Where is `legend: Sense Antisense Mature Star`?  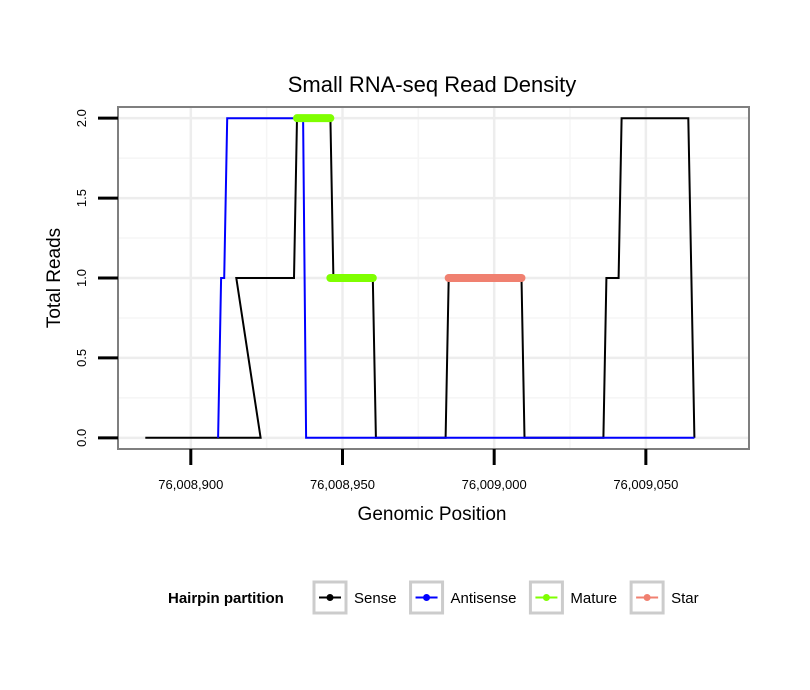
legend: Sense Antisense Mature Star is located at coordinates (505, 597).